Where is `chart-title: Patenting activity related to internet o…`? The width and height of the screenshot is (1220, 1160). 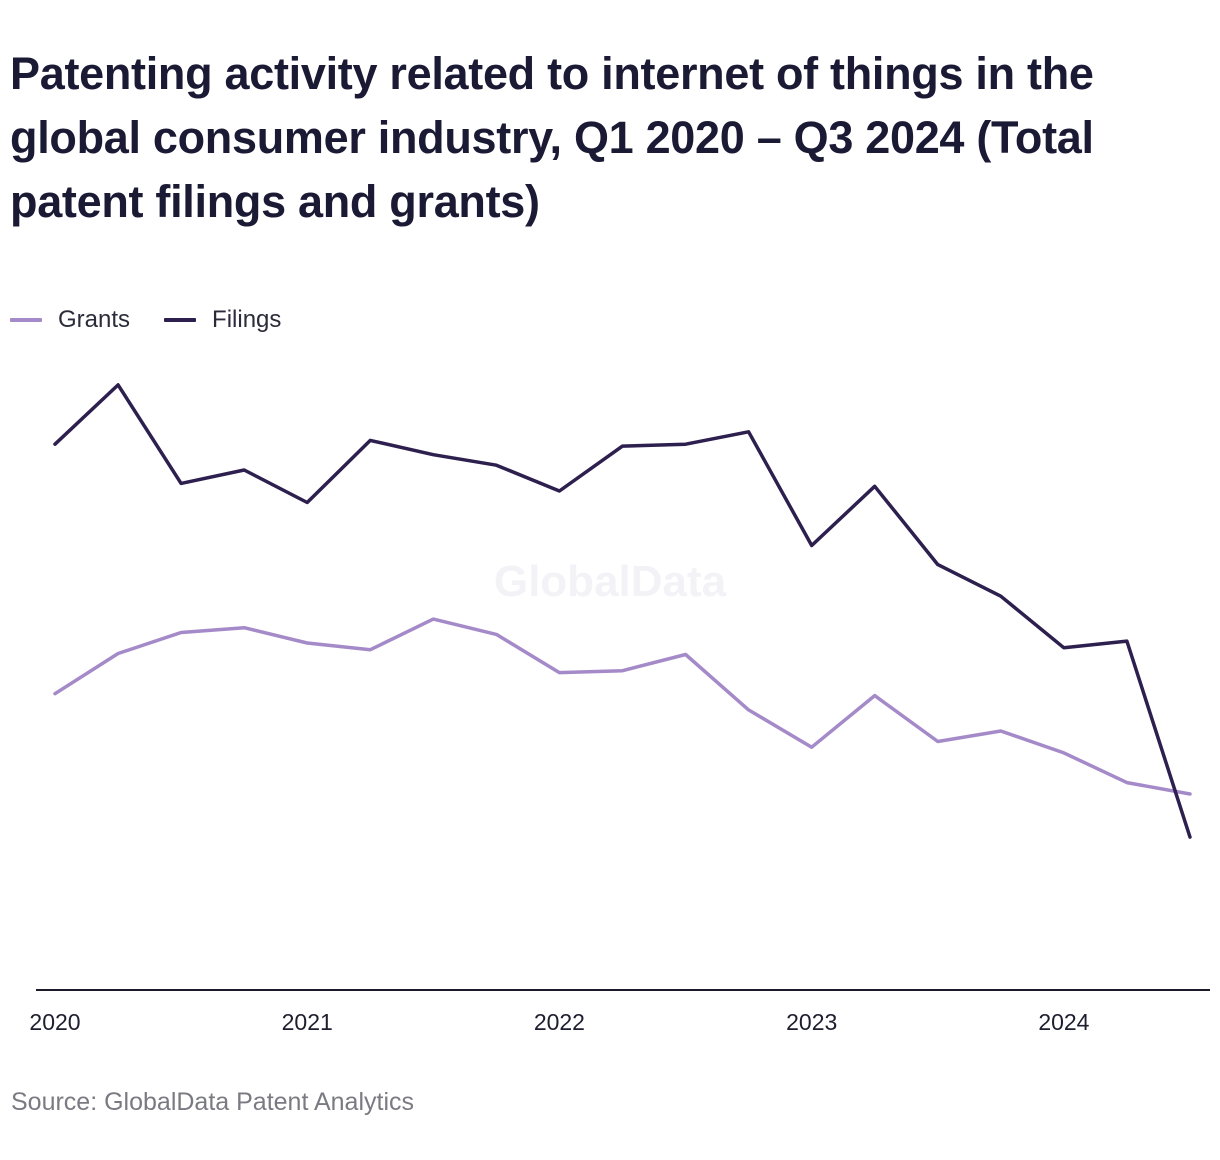
chart-title: Patenting activity related to internet o… is located at coordinates (552, 137).